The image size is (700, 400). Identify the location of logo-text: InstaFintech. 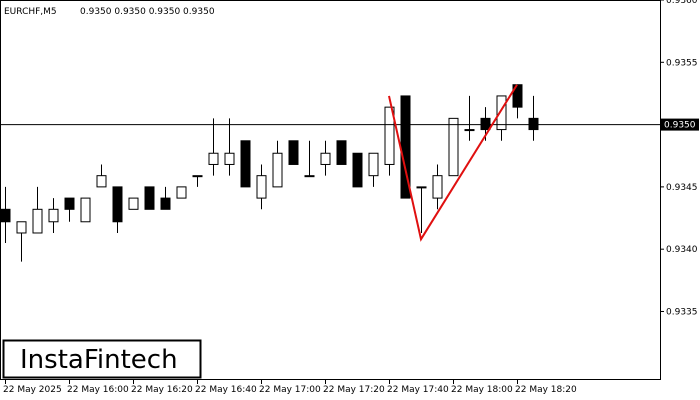
(99, 360).